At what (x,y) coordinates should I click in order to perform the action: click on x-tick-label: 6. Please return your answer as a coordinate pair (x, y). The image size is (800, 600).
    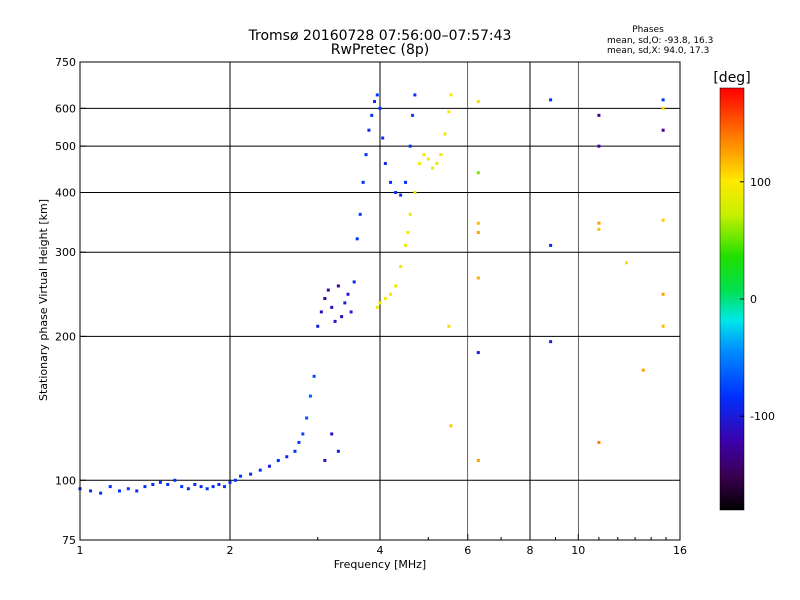
    Looking at the image, I should click on (467, 550).